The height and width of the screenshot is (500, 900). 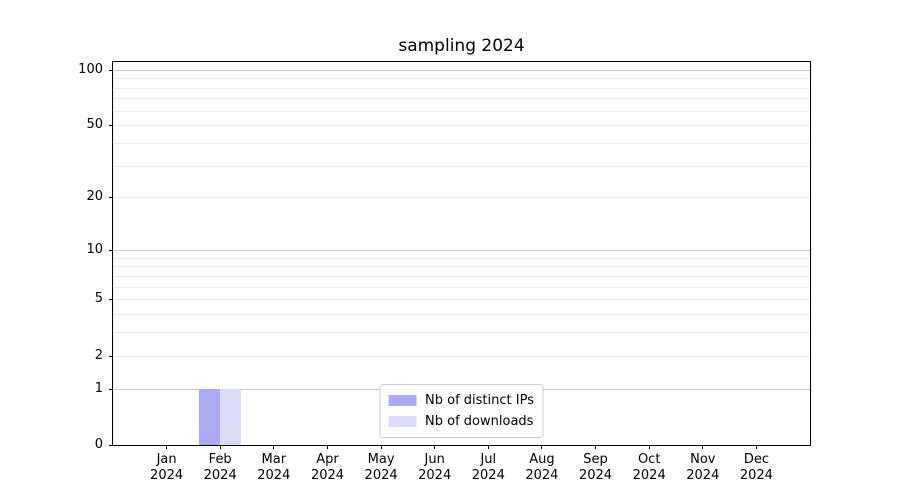 I want to click on x-tick-label: Apr 2024, so click(x=327, y=468).